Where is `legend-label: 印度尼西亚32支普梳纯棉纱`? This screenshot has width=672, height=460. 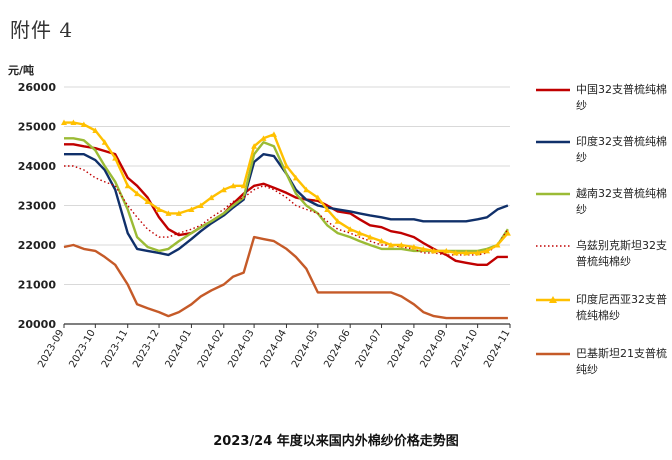 legend-label: 印度尼西亚32支普梳纯棉纱 is located at coordinates (621, 307).